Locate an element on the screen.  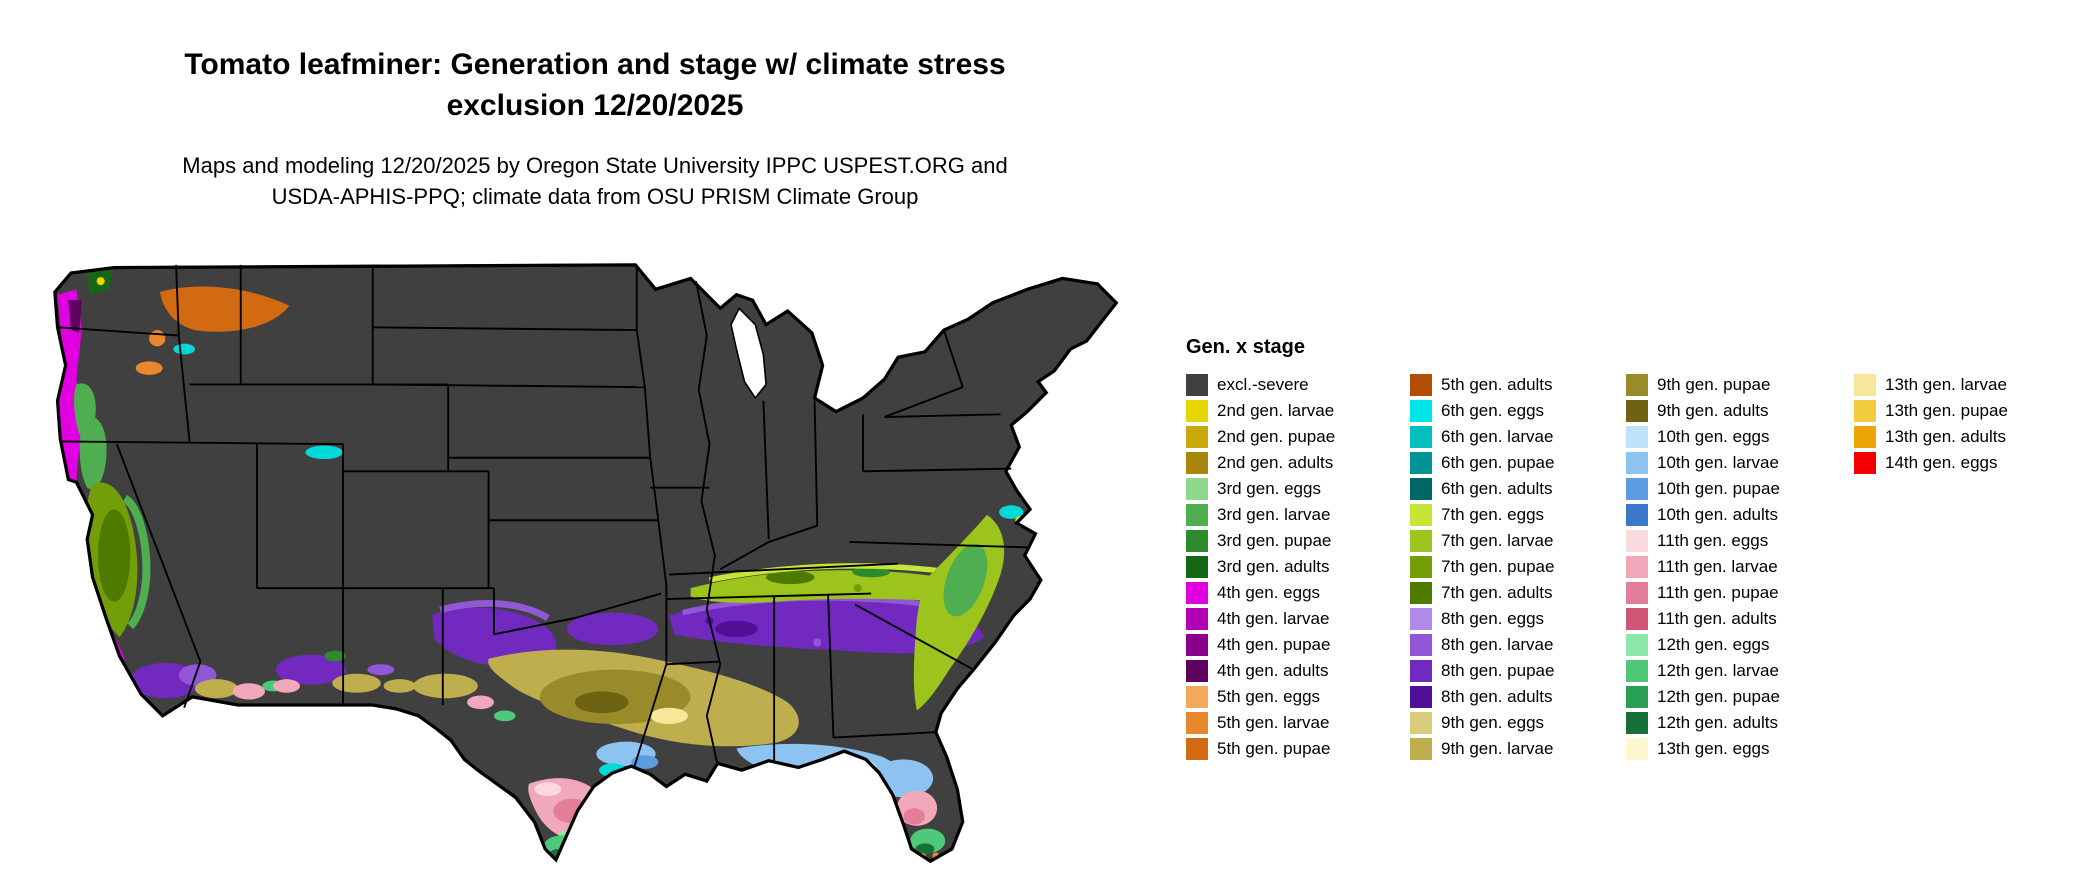
legend-item: 4th gen. larvae is located at coordinates (1298, 619).